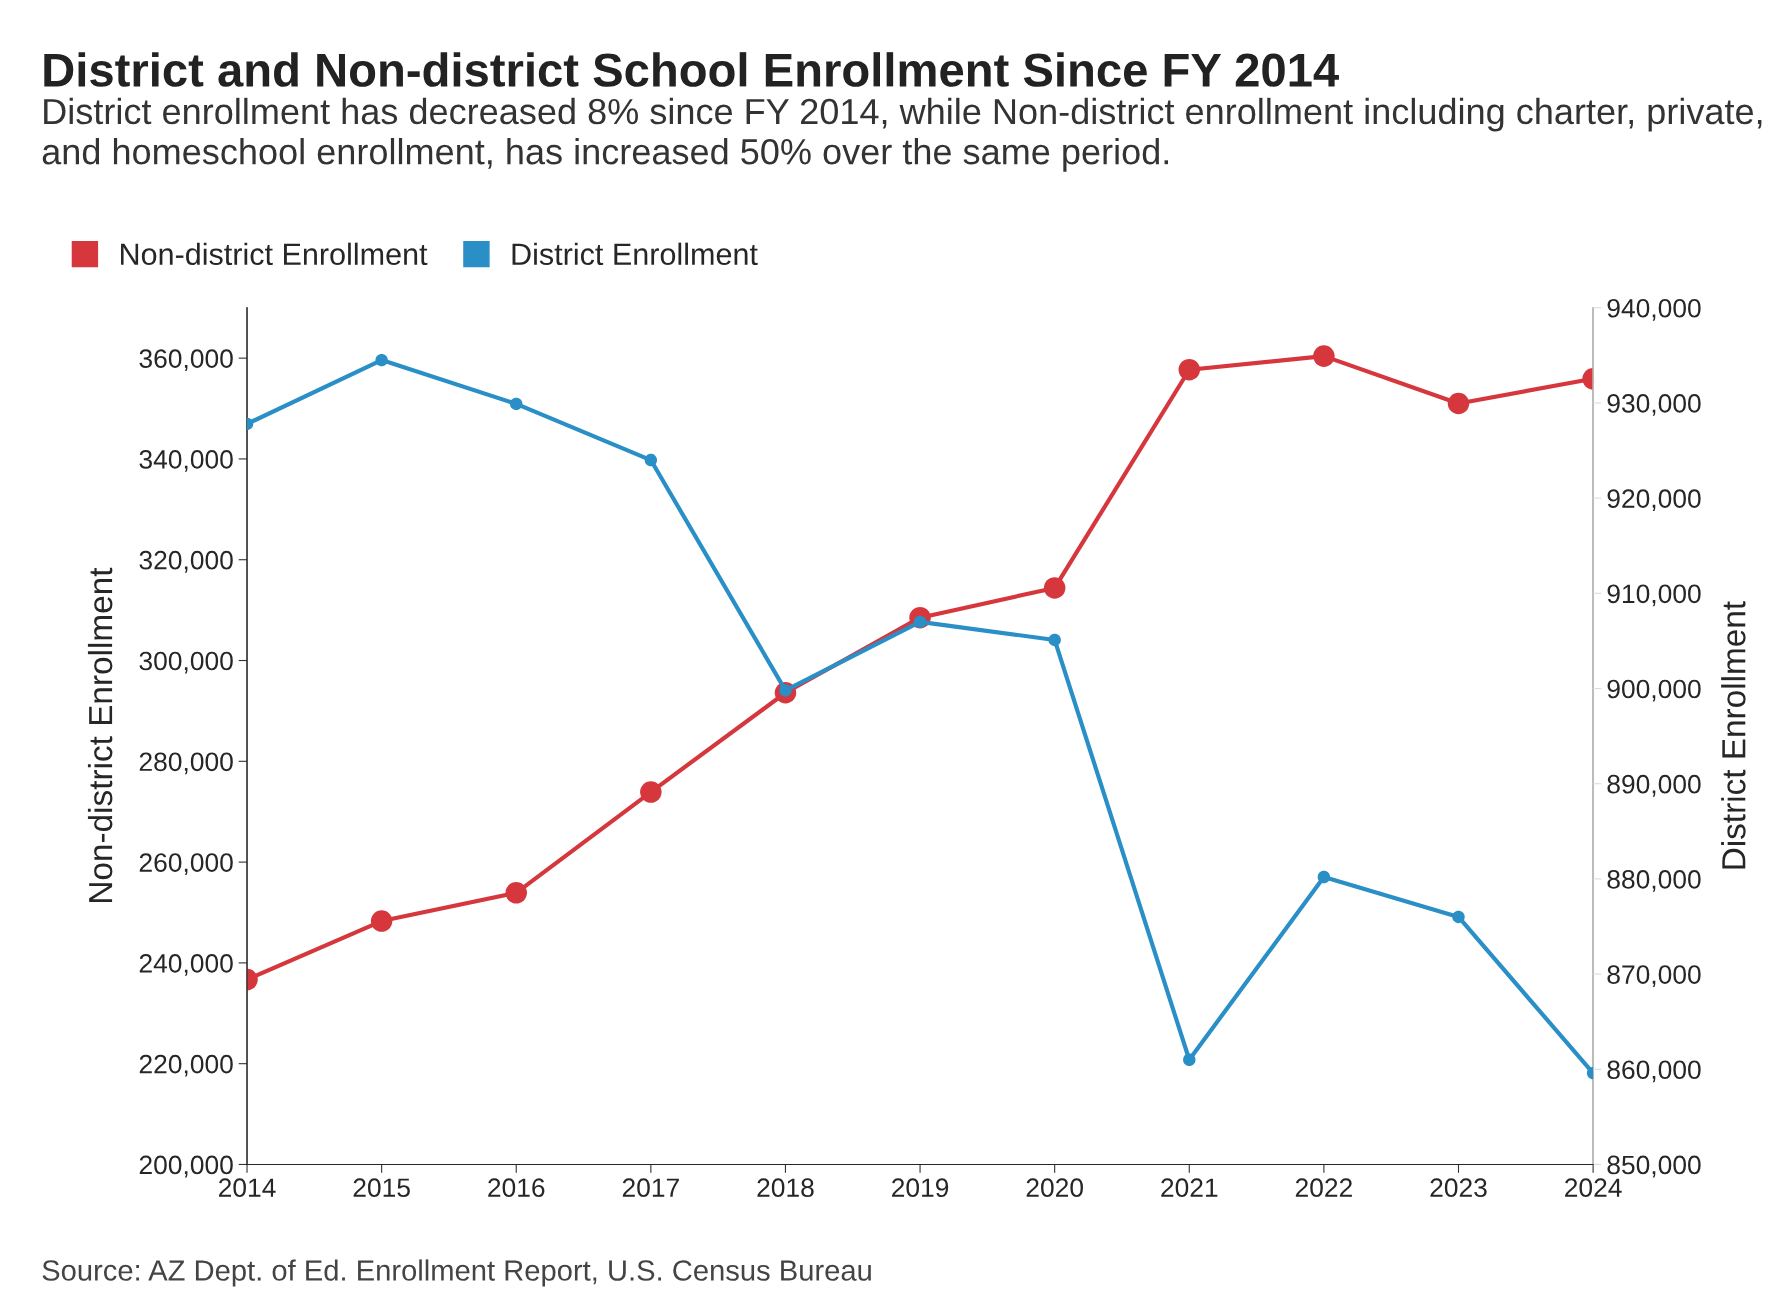 This screenshot has width=1790, height=1304. What do you see at coordinates (100, 734) in the screenshot?
I see `y-axis-title: Non-district Enrollment` at bounding box center [100, 734].